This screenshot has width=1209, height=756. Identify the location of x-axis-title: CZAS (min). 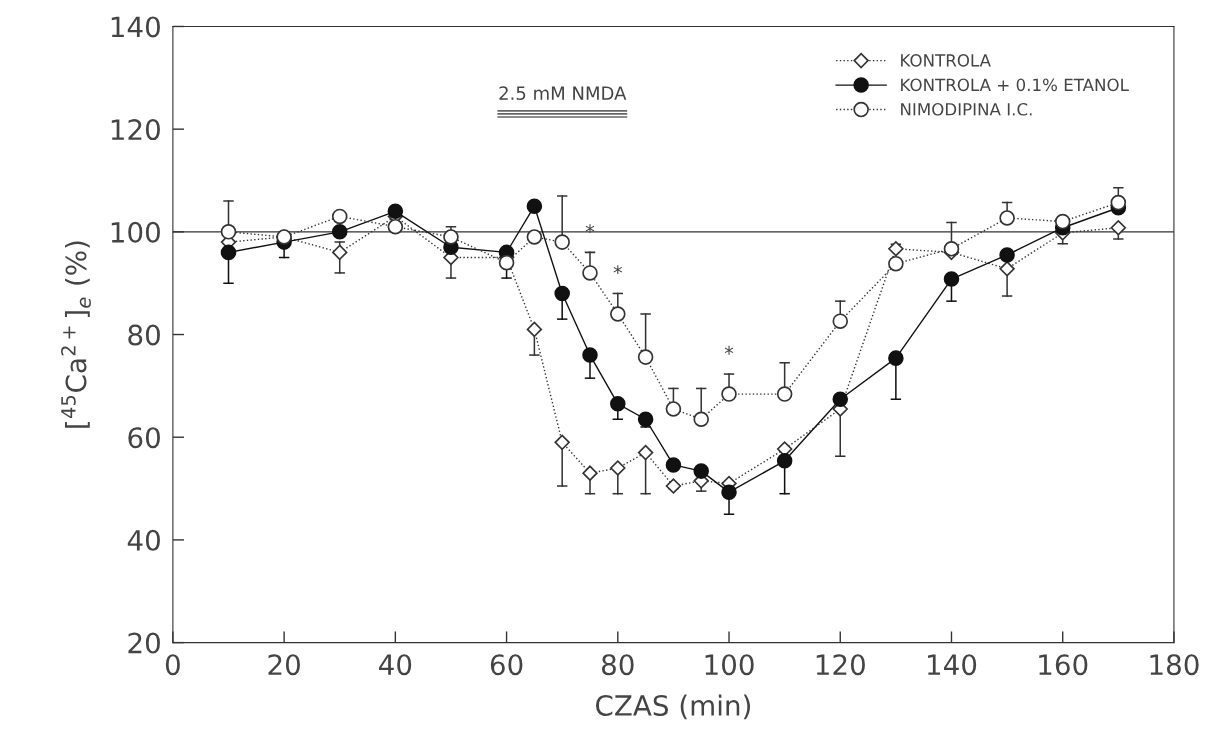
(673, 707).